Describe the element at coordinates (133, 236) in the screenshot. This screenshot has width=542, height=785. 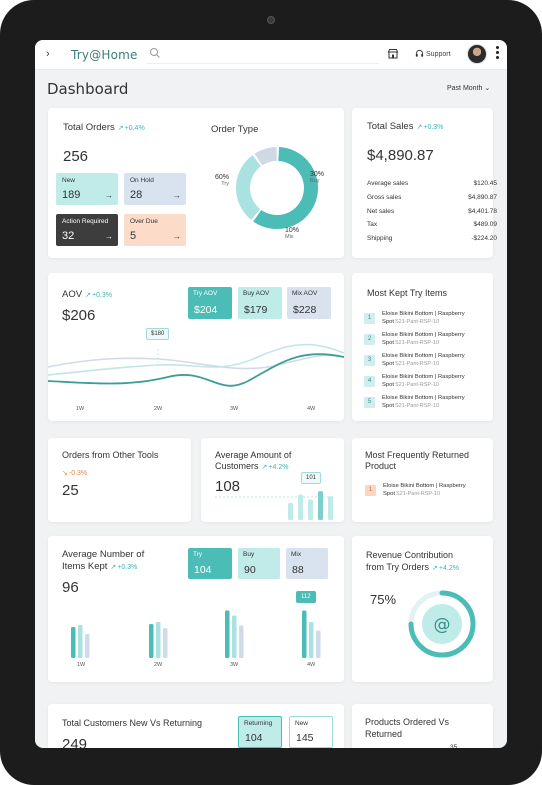
I see `tile-over-due-value: 5` at that location.